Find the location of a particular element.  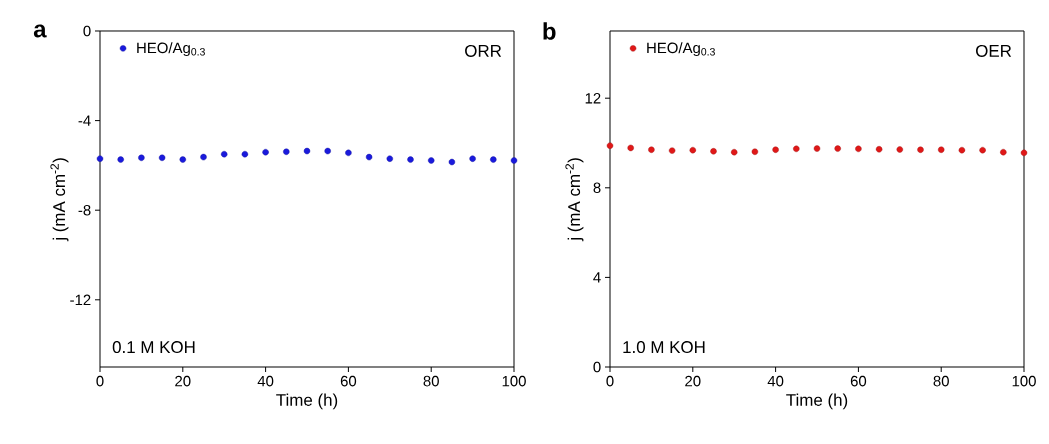

text: a is located at coordinates (40, 31).